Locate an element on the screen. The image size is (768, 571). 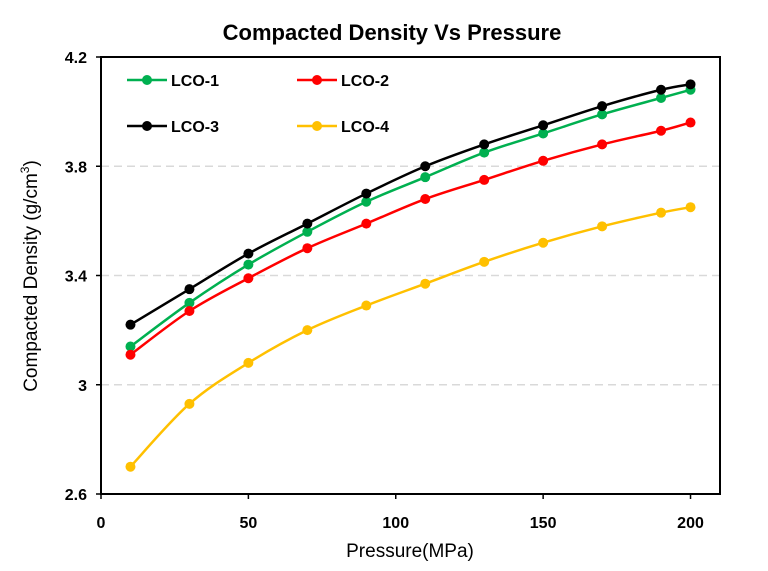
legend-label: LCO-3 is located at coordinates (195, 127).